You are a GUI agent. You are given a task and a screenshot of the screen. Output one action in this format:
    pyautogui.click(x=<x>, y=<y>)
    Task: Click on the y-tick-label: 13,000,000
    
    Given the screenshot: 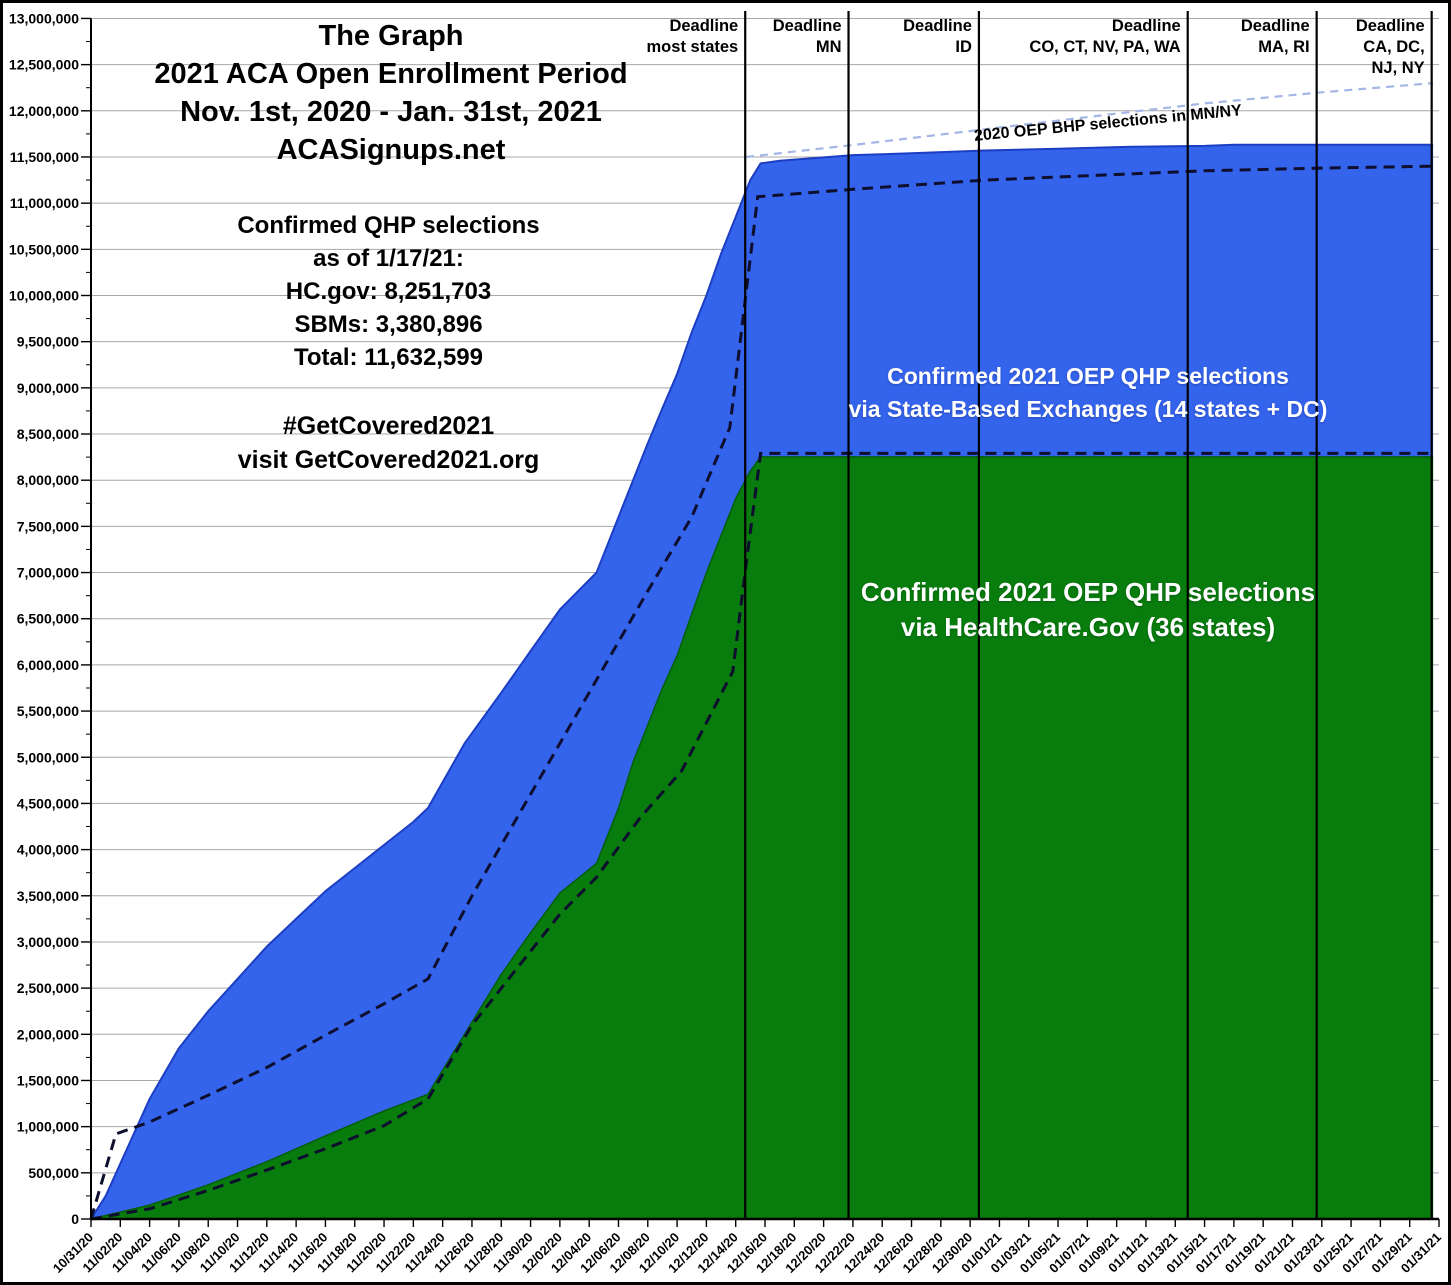 What is the action you would take?
    pyautogui.click(x=44, y=18)
    